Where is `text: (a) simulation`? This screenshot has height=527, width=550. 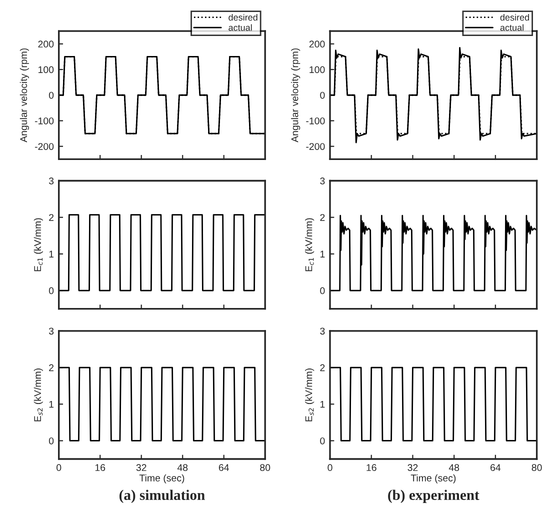 text: (a) simulation is located at coordinates (162, 496).